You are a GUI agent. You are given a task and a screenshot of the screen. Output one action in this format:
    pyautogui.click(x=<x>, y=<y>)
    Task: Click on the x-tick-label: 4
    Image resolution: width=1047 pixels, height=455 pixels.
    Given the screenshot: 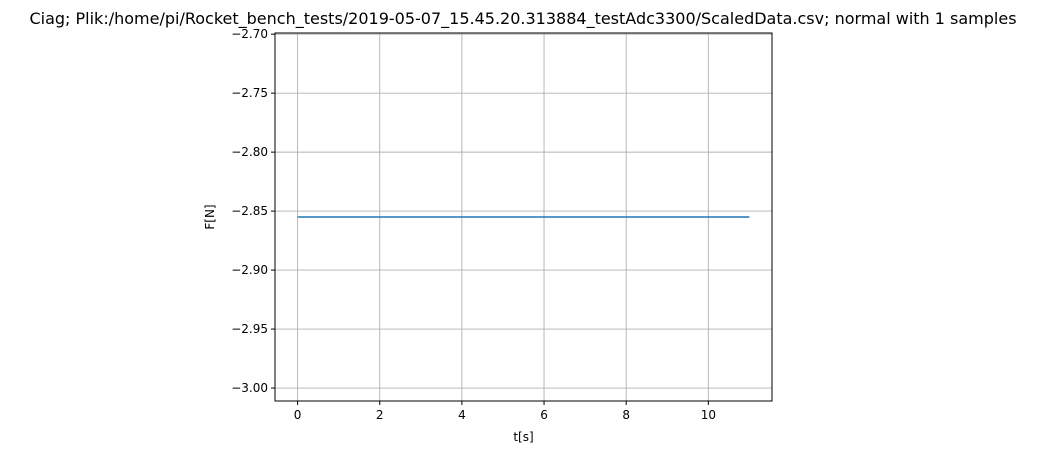 What is the action you would take?
    pyautogui.click(x=462, y=415)
    